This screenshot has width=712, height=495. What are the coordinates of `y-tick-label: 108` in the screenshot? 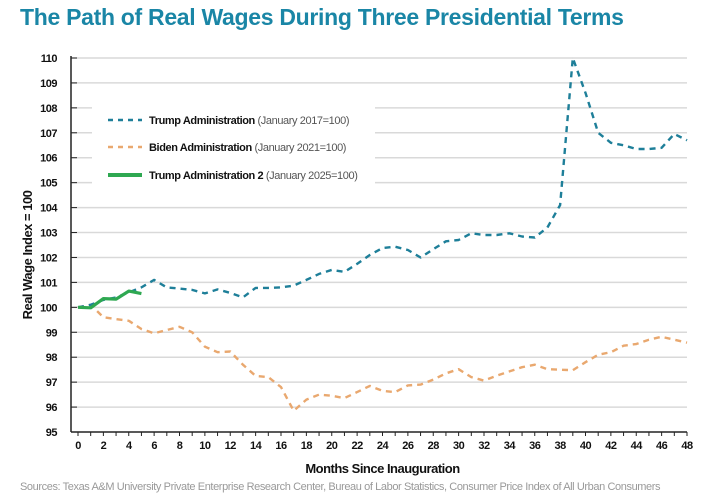 It's located at (48, 109).